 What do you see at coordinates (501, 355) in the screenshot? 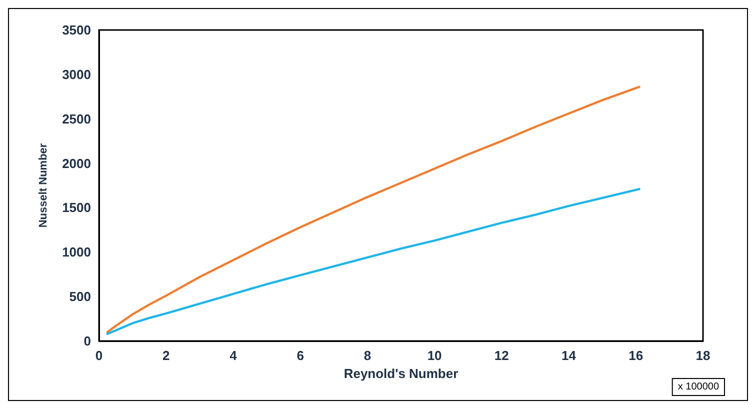
I see `x-tick-label: 12` at bounding box center [501, 355].